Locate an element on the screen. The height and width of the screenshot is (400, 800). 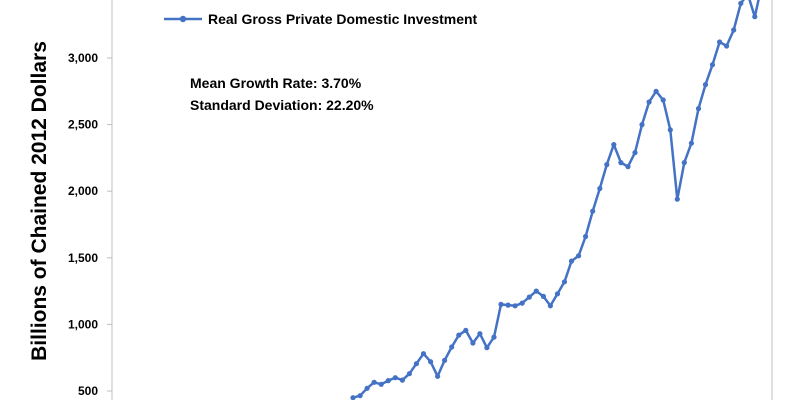
annotation-std-dev: Standard Deviation: 22.20% is located at coordinates (282, 105).